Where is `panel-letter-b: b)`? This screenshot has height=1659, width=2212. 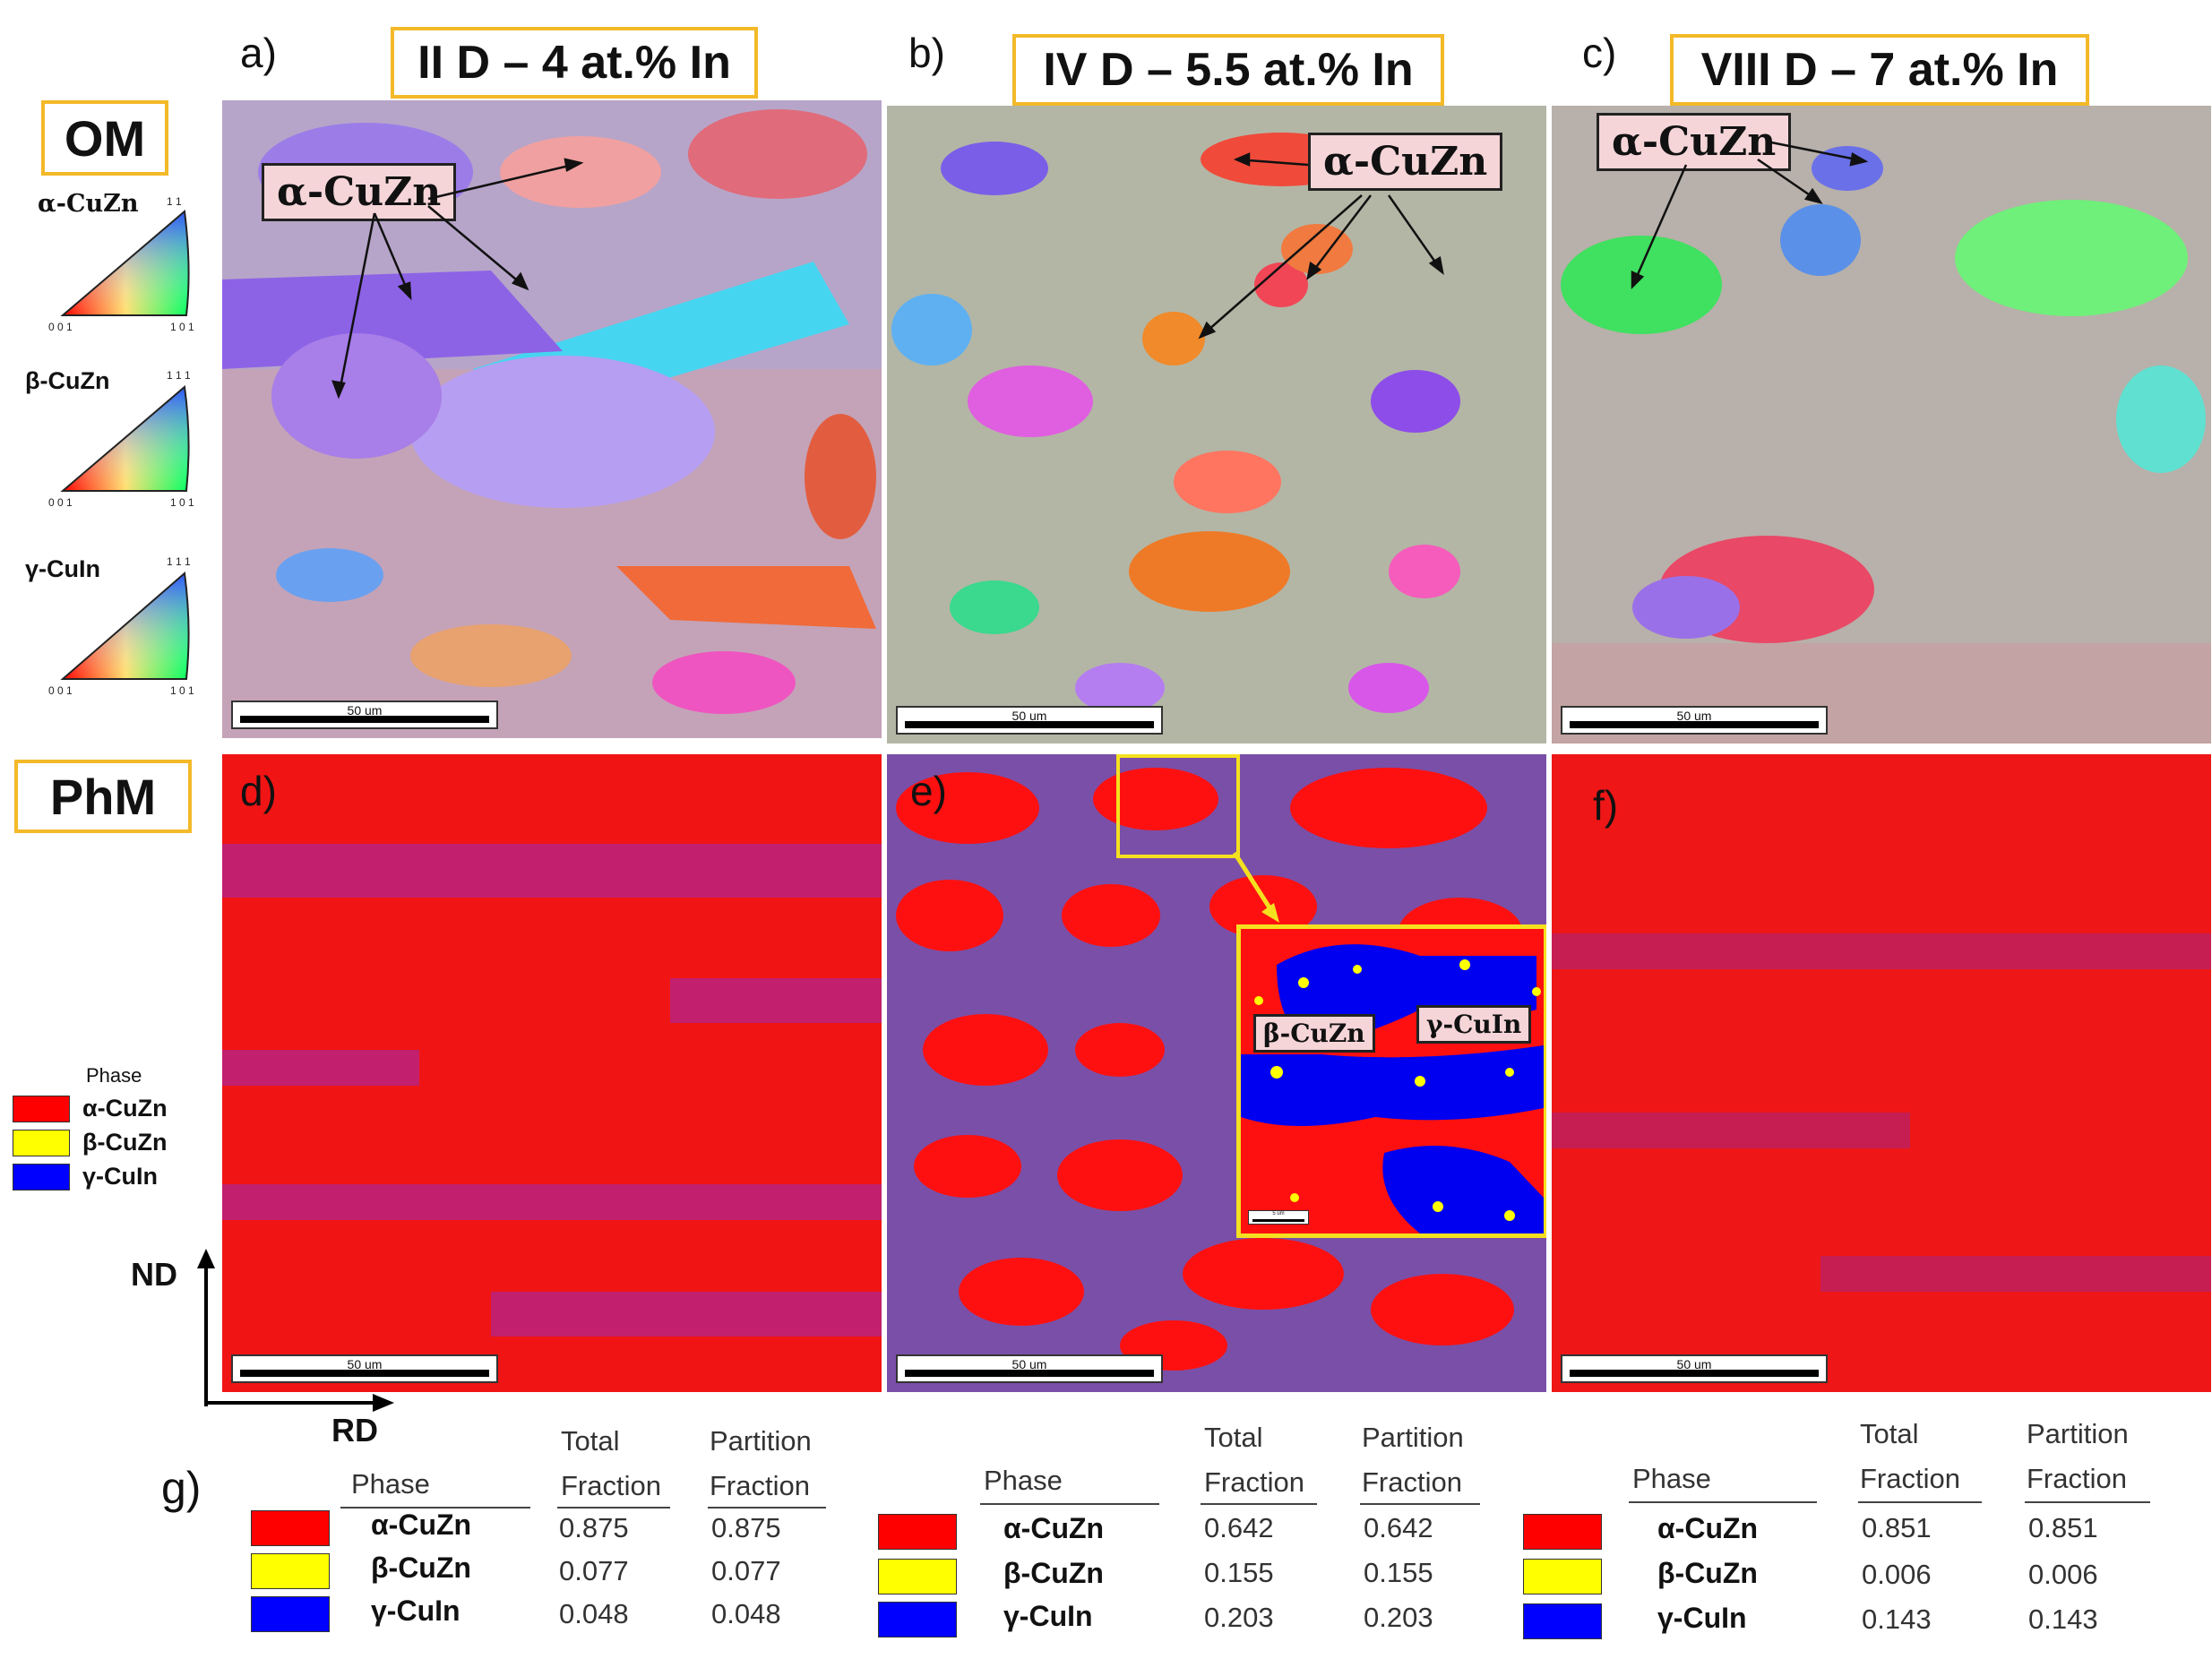
panel-letter-b: b) is located at coordinates (926, 53).